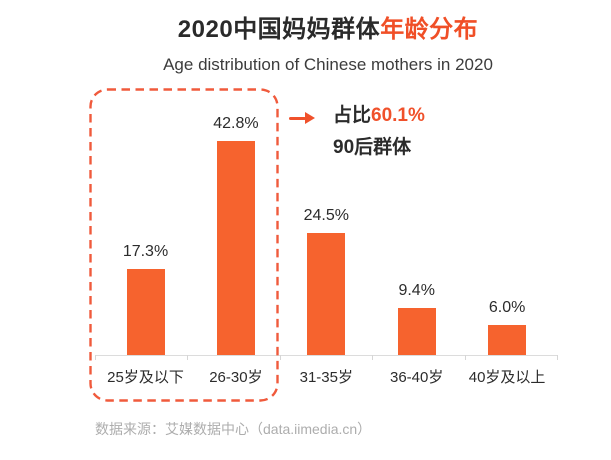 The image size is (611, 460). Describe the element at coordinates (310, 118) in the screenshot. I see `right-arrow-head-icon` at that location.